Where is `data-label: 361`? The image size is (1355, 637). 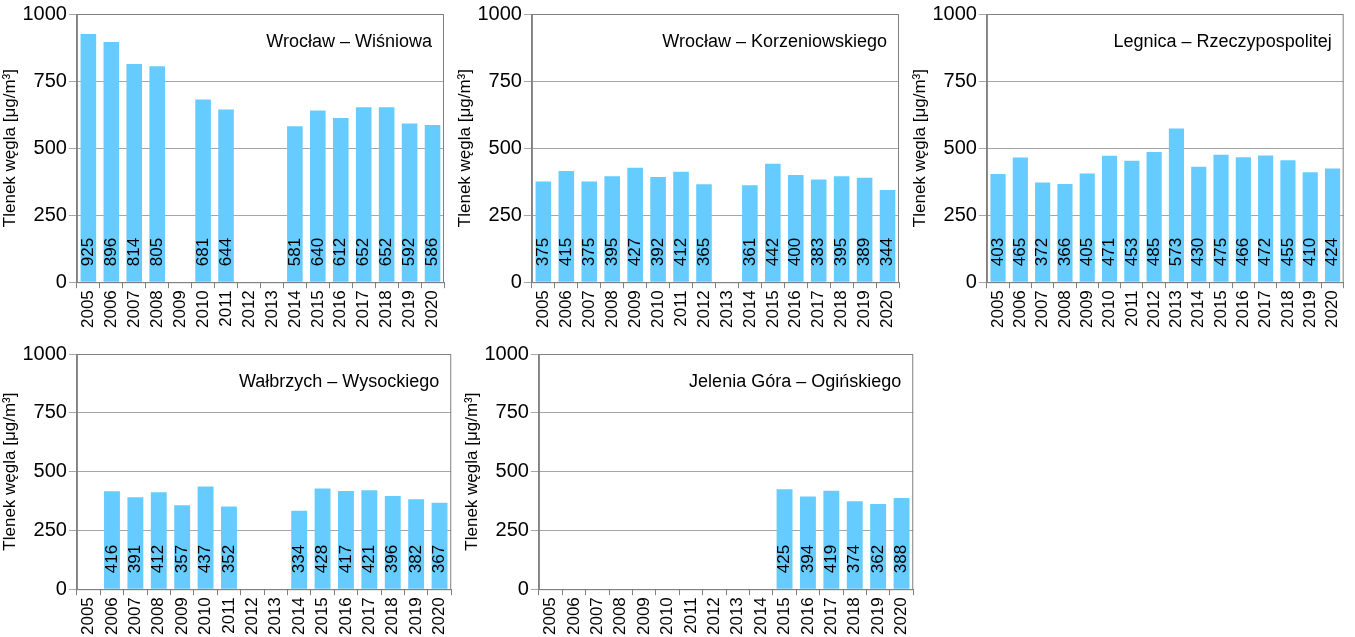
data-label: 361 is located at coordinates (749, 252).